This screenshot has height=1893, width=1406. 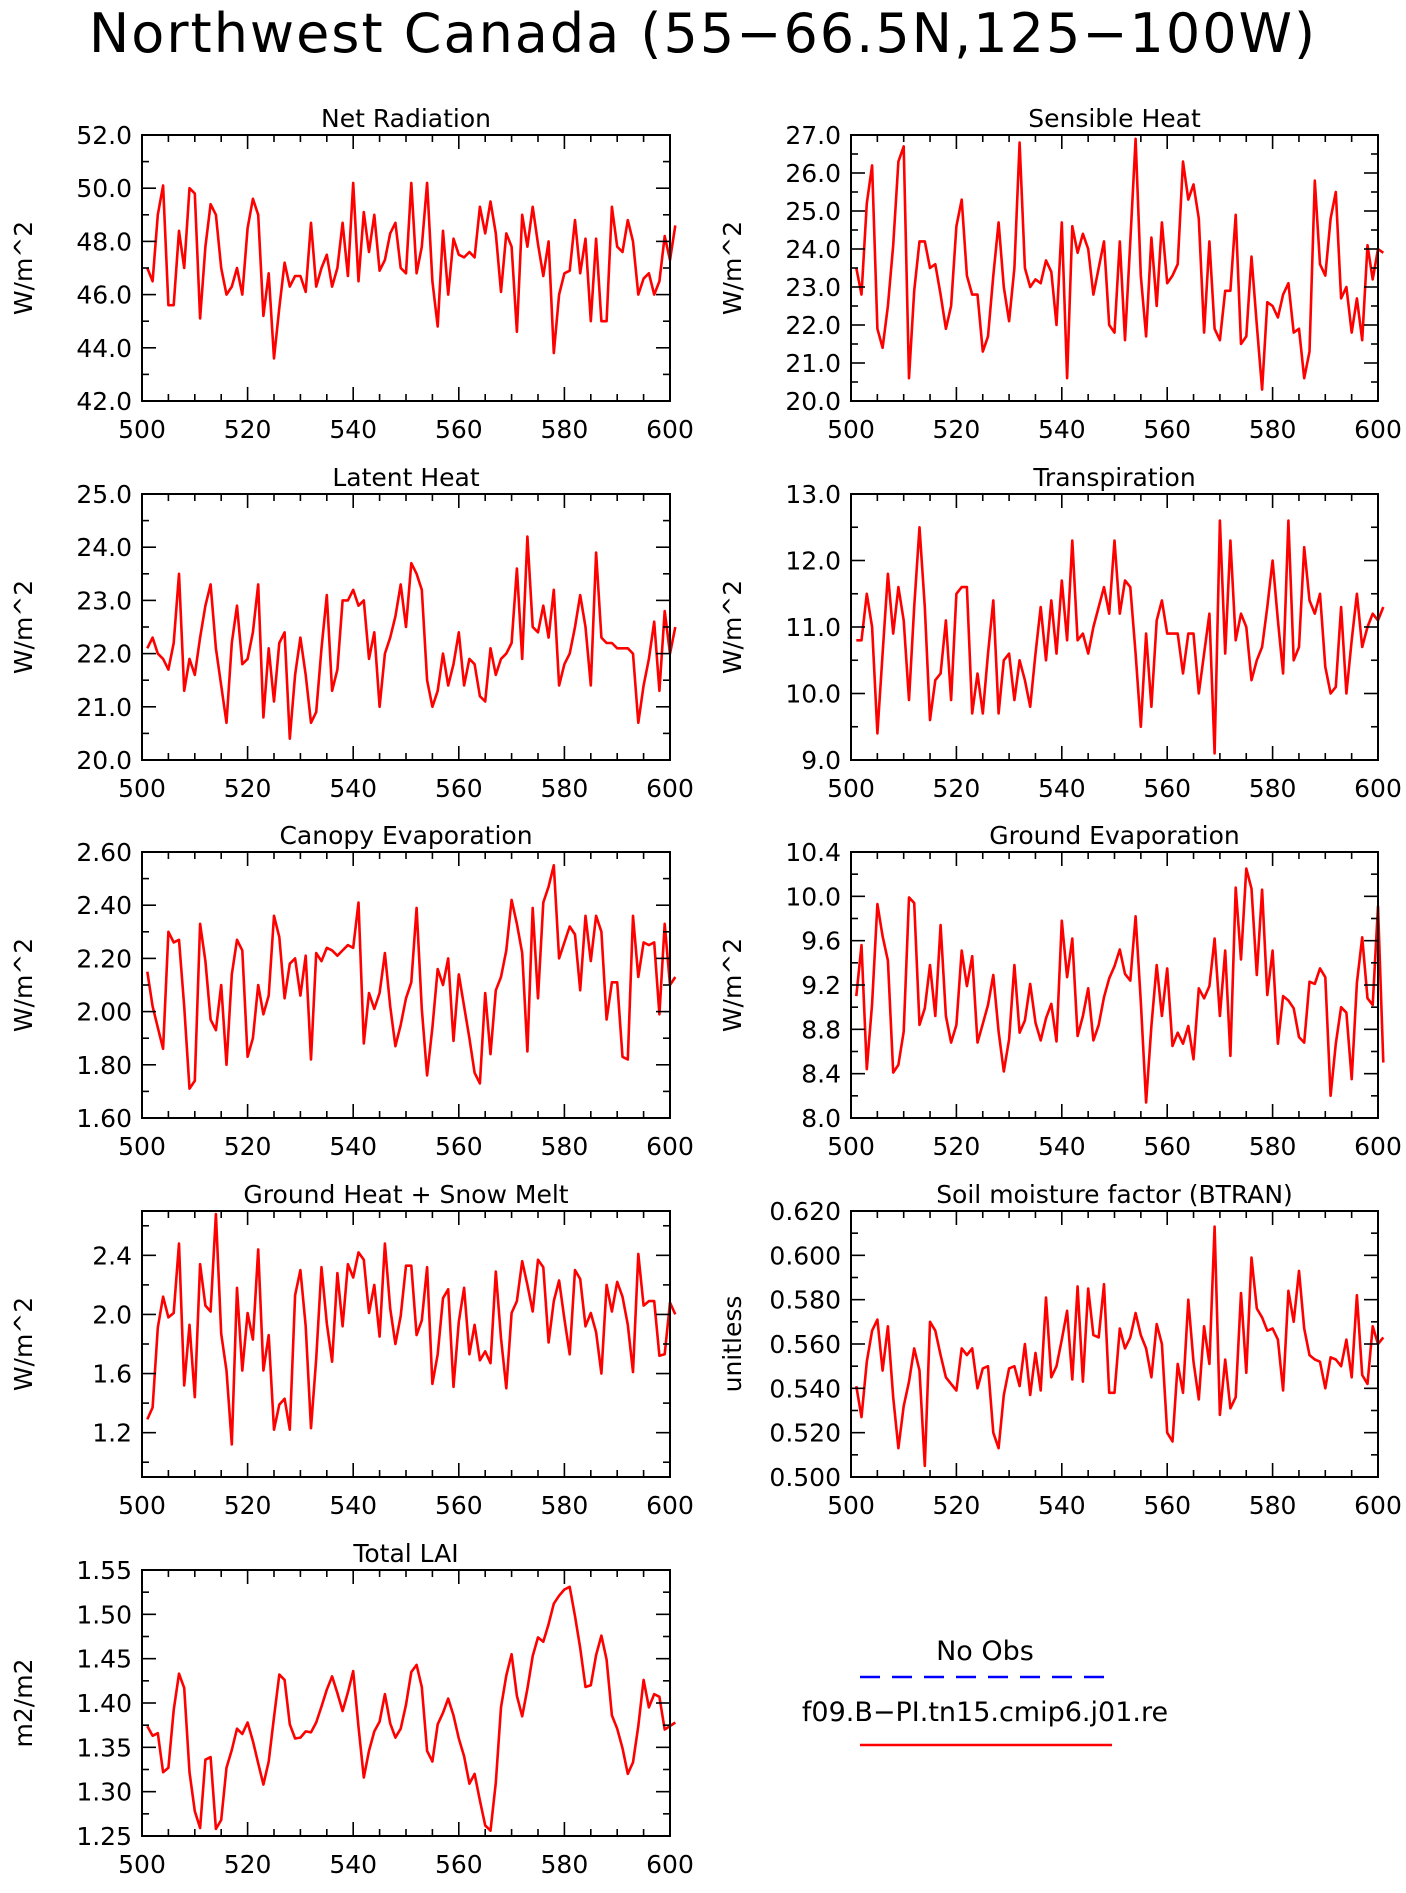 I want to click on y-tick-label: 1.50, so click(x=104, y=1614).